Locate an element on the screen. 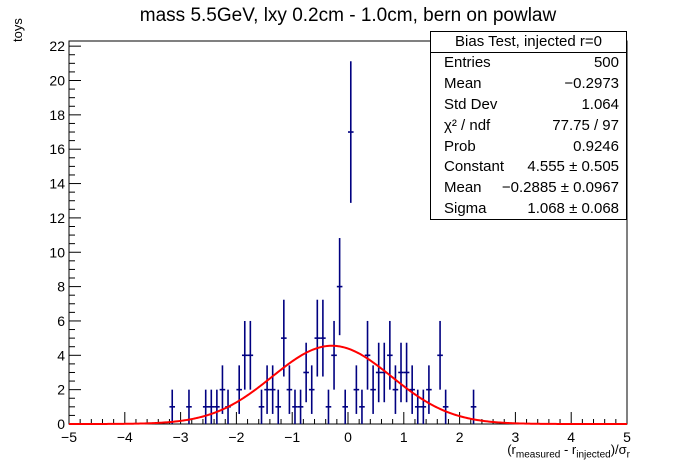  stats-row: Sigma 1.068 ± 0.068 is located at coordinates (528, 209).